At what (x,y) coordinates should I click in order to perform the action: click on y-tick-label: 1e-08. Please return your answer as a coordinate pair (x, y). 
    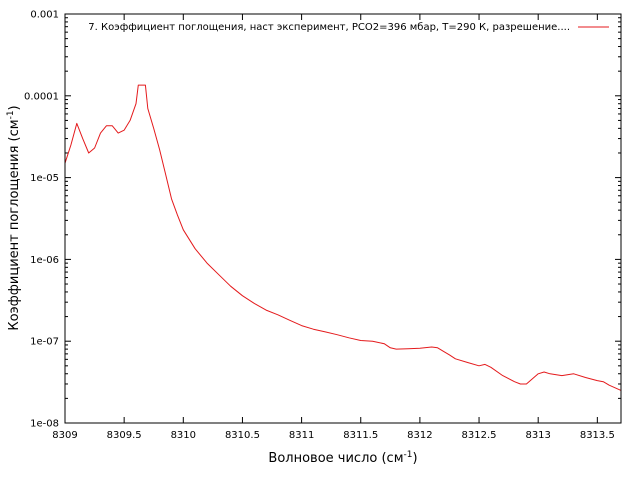
    Looking at the image, I should click on (44, 424).